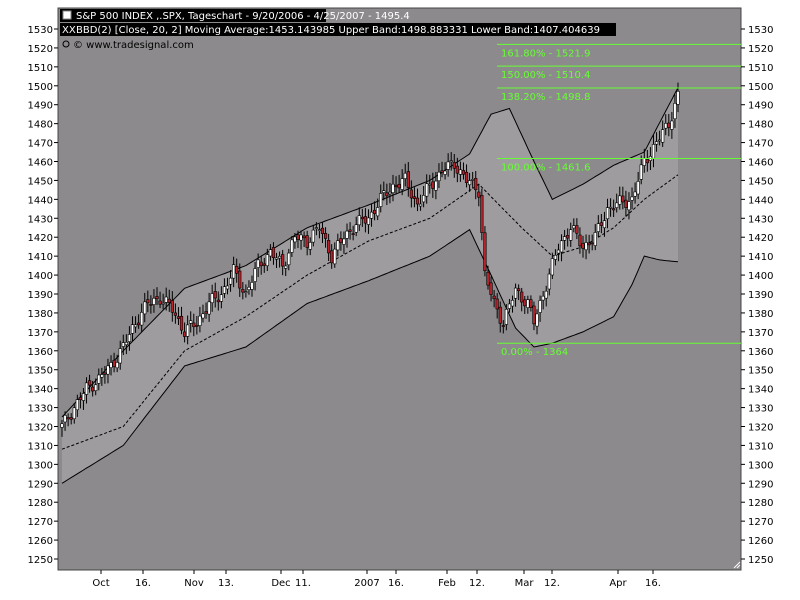  I want to click on y-tick-label-left: 1510, so click(40, 68).